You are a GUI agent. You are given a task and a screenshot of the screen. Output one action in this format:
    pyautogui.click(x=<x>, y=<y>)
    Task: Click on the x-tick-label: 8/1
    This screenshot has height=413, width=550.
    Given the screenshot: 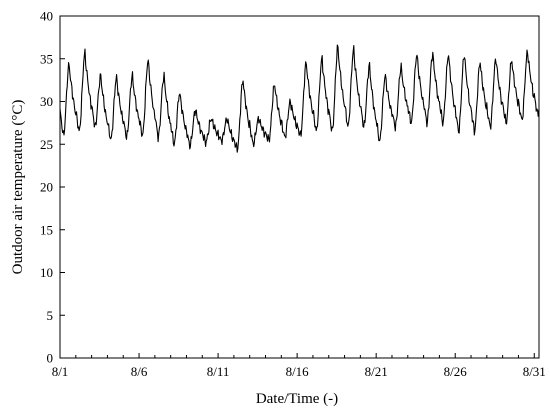 What is the action you would take?
    pyautogui.click(x=60, y=371)
    